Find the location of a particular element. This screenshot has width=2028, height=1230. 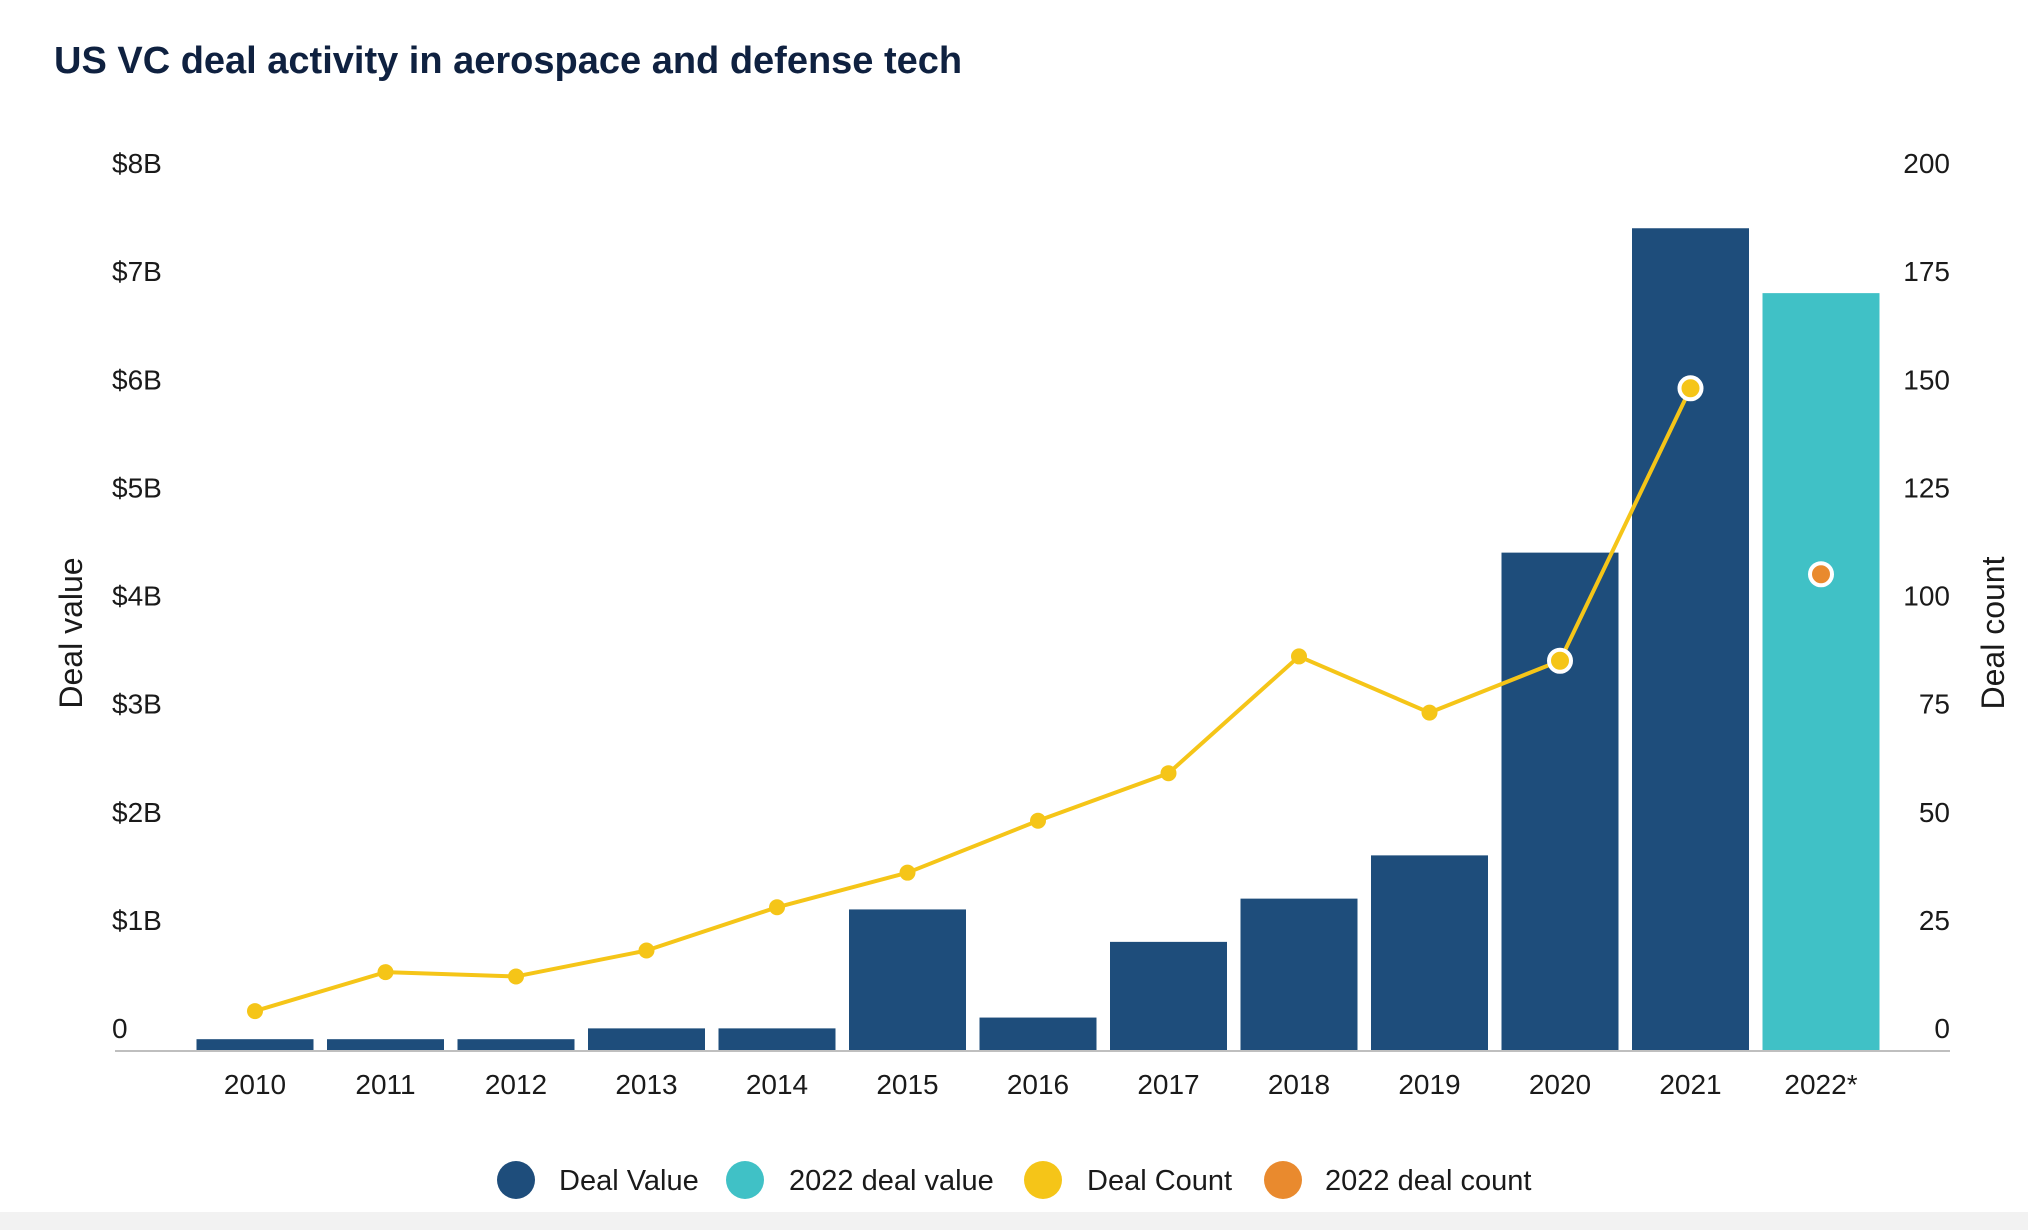

x-tick-label: 2011 is located at coordinates (385, 1084).